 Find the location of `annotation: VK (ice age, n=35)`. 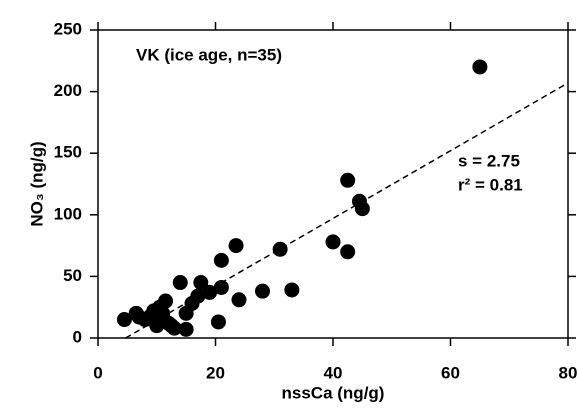

annotation: VK (ice age, n=35) is located at coordinates (209, 54).